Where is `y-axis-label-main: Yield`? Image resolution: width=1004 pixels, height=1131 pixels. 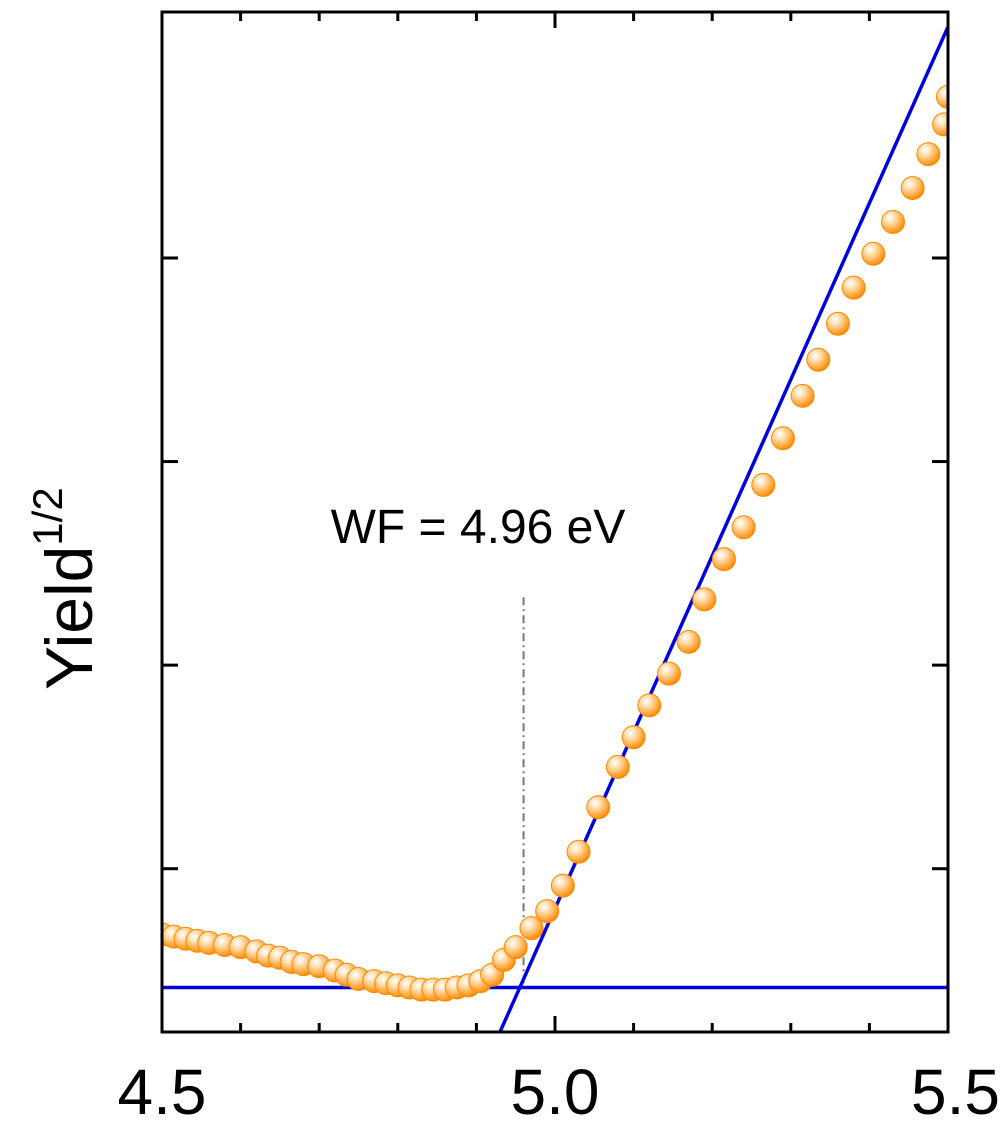 y-axis-label-main: Yield is located at coordinates (69, 618).